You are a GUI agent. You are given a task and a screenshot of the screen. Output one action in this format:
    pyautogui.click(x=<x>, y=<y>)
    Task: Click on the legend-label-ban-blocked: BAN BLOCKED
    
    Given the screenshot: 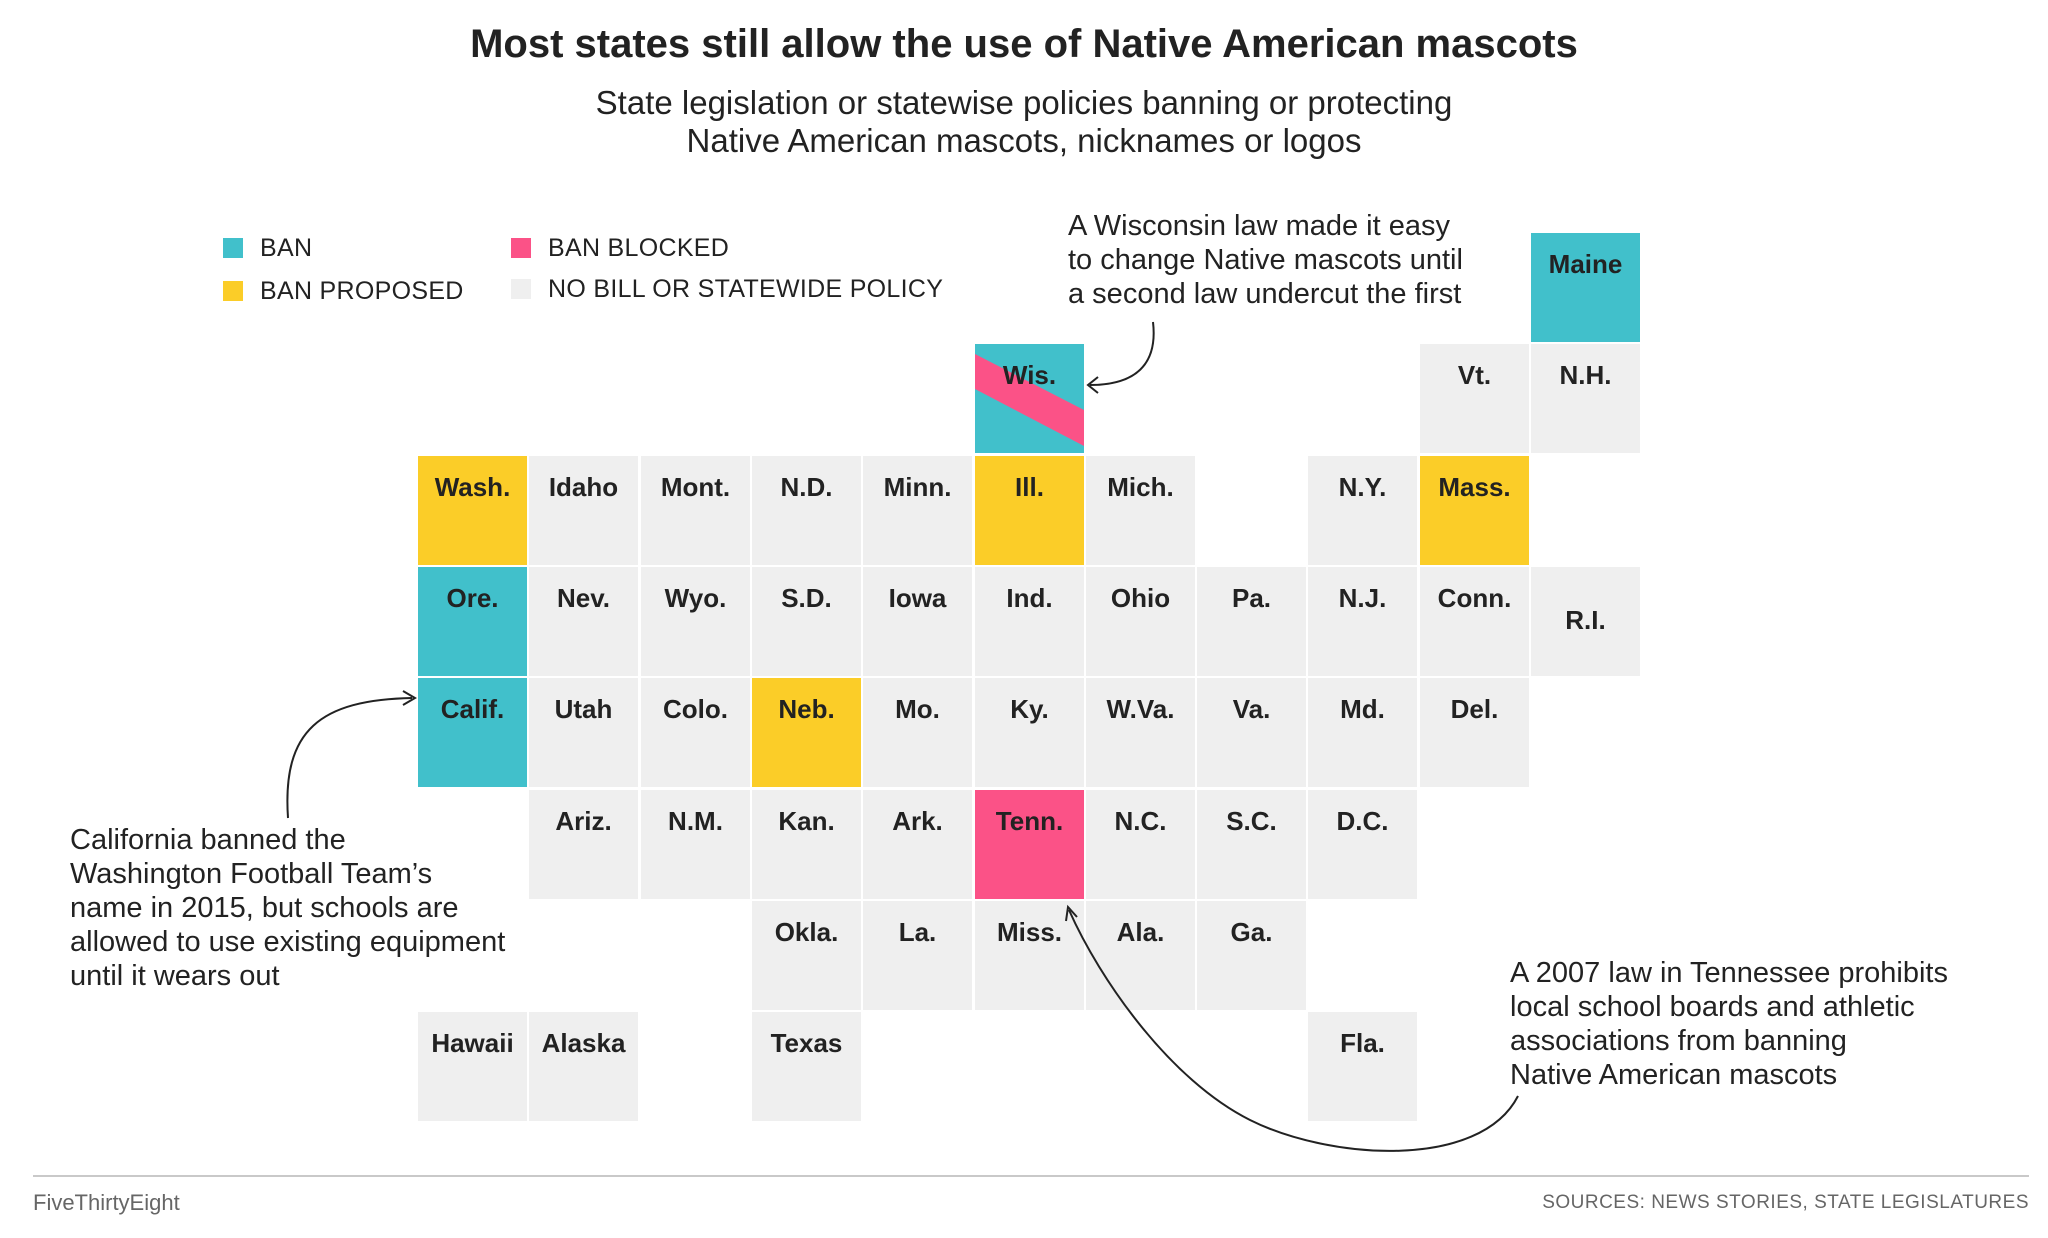 What is the action you would take?
    pyautogui.click(x=639, y=247)
    